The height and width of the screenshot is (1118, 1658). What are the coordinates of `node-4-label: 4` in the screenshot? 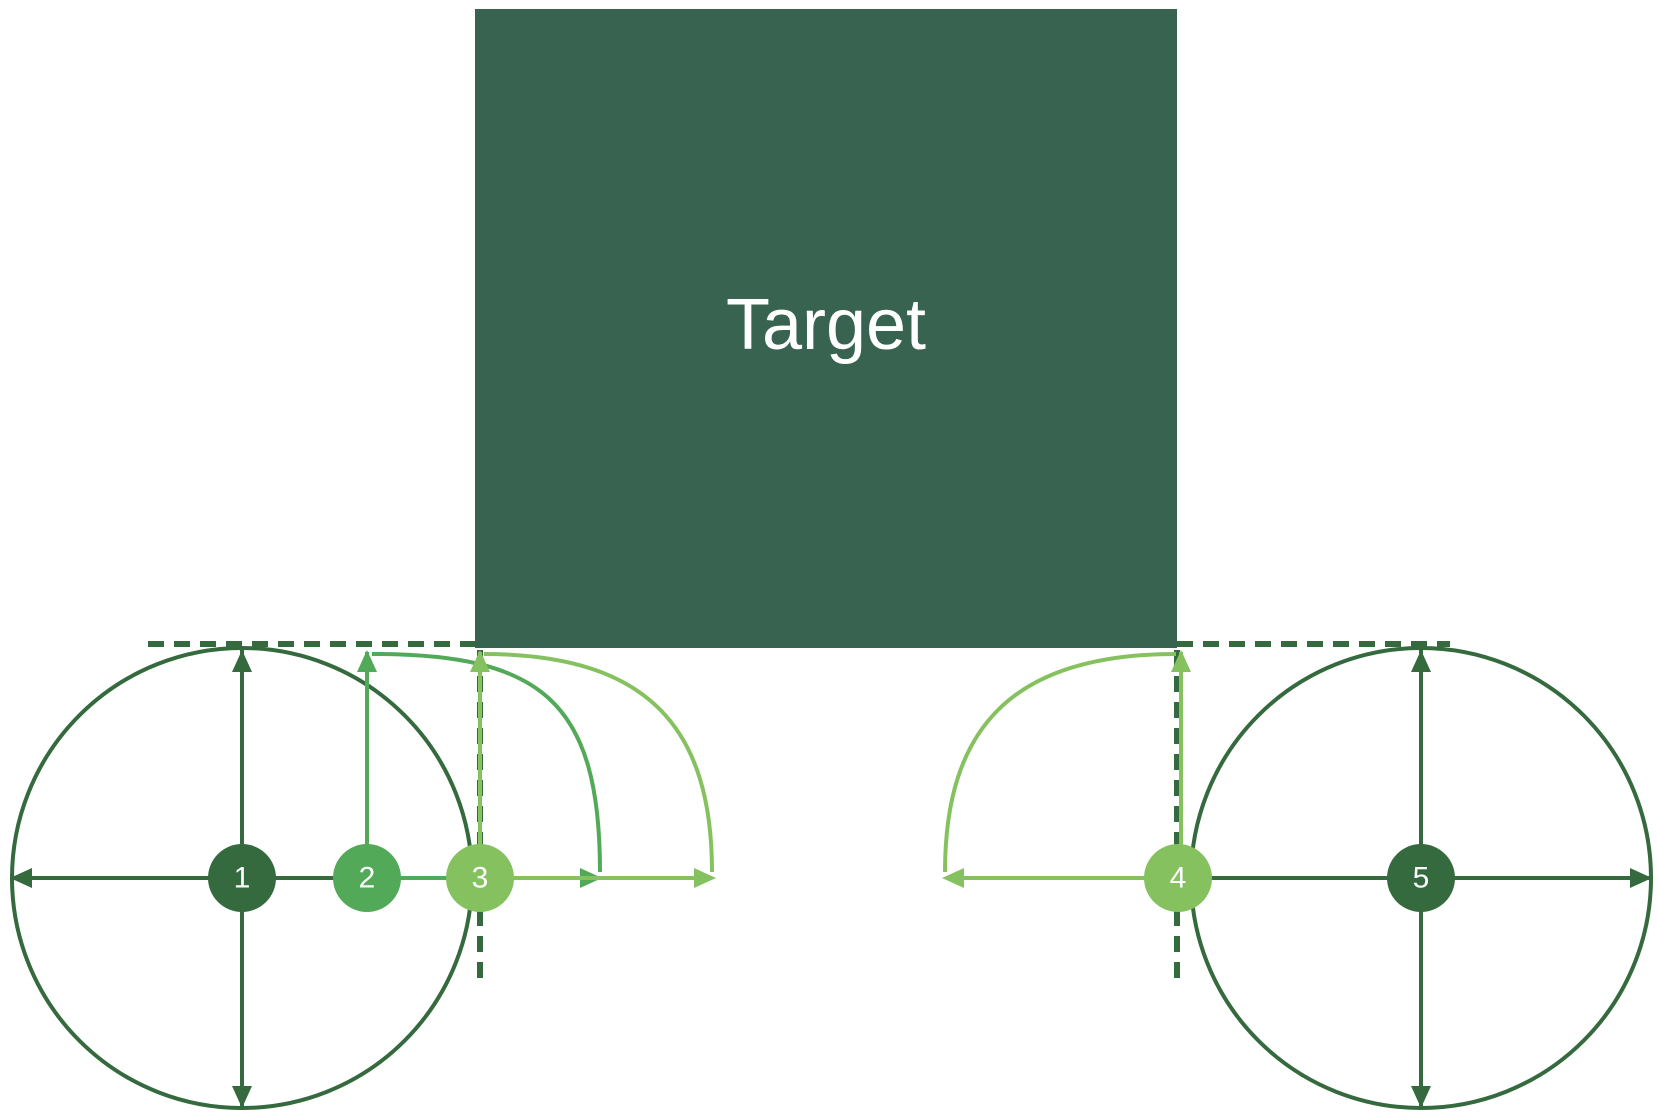 It's located at (1178, 878).